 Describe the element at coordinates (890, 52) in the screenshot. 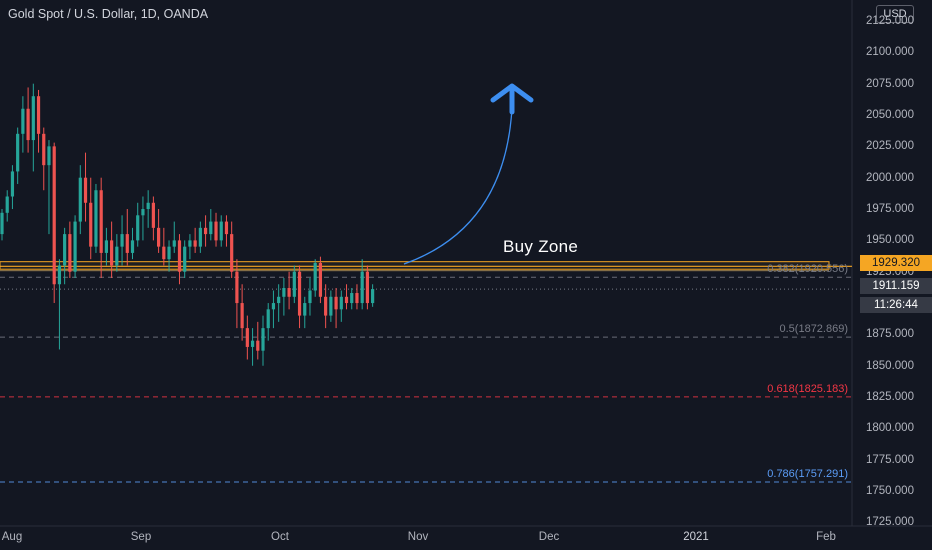

I see `price-tick: 2100.000` at that location.